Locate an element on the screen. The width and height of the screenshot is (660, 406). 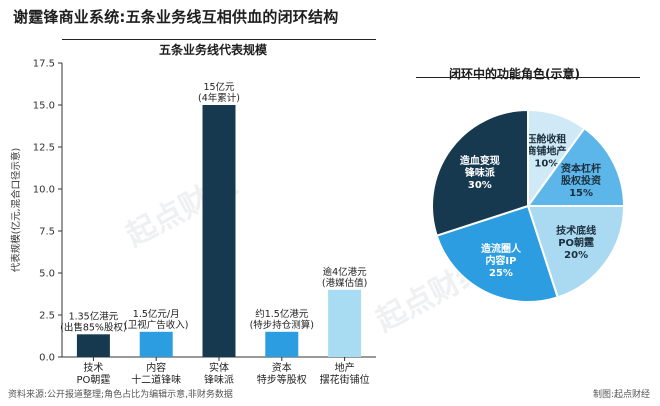
bar-chart-title: 五条业务线代表规模 is located at coordinates (213, 50).